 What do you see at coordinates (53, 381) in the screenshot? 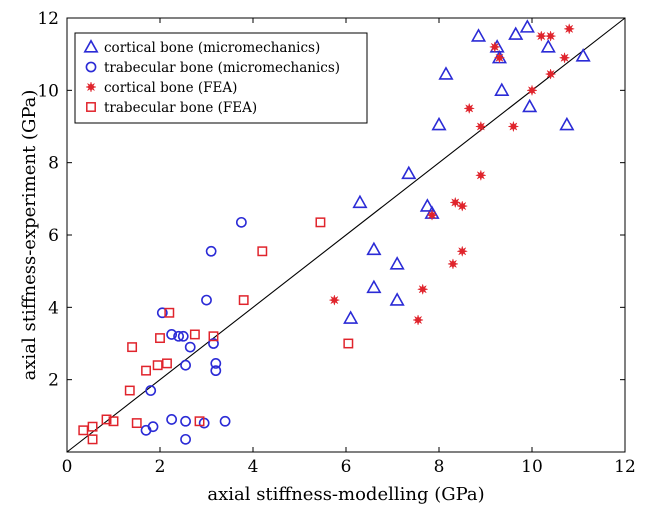
I see `y-tick-label: 2` at bounding box center [53, 381].